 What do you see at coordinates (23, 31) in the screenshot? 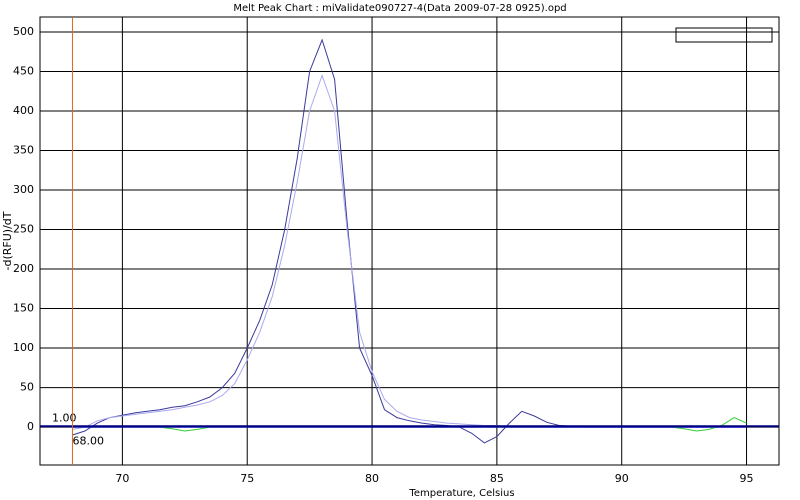
I see `y-tick-label: 500` at bounding box center [23, 31].